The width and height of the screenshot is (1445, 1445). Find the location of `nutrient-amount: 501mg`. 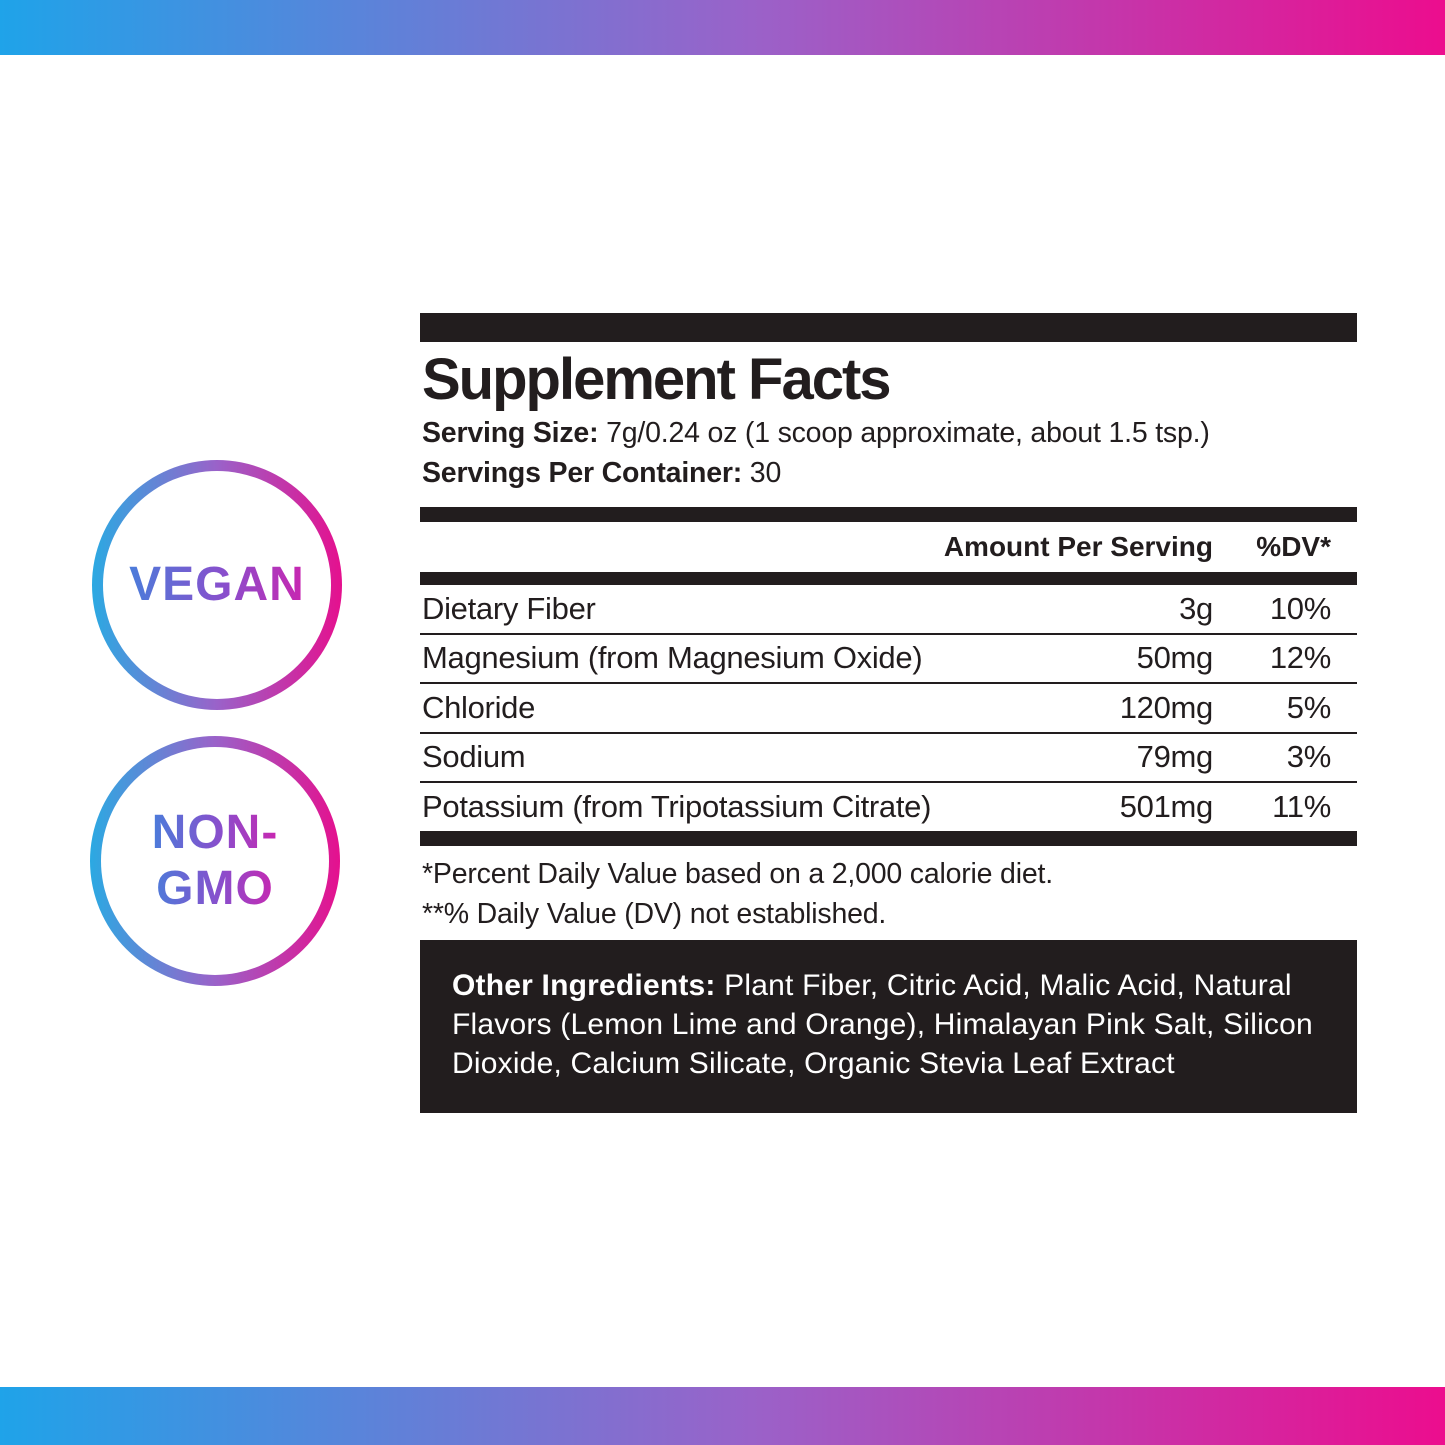

nutrient-amount: 501mg is located at coordinates (1166, 806).